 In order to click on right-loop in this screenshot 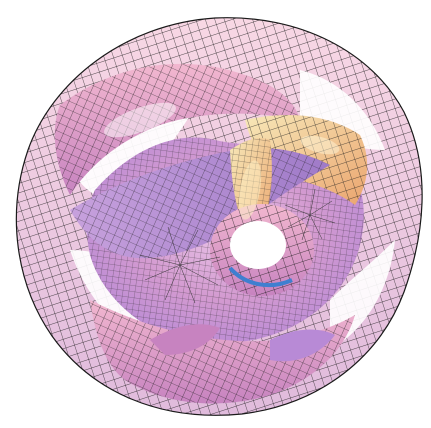, I will do `click(262, 250)`.